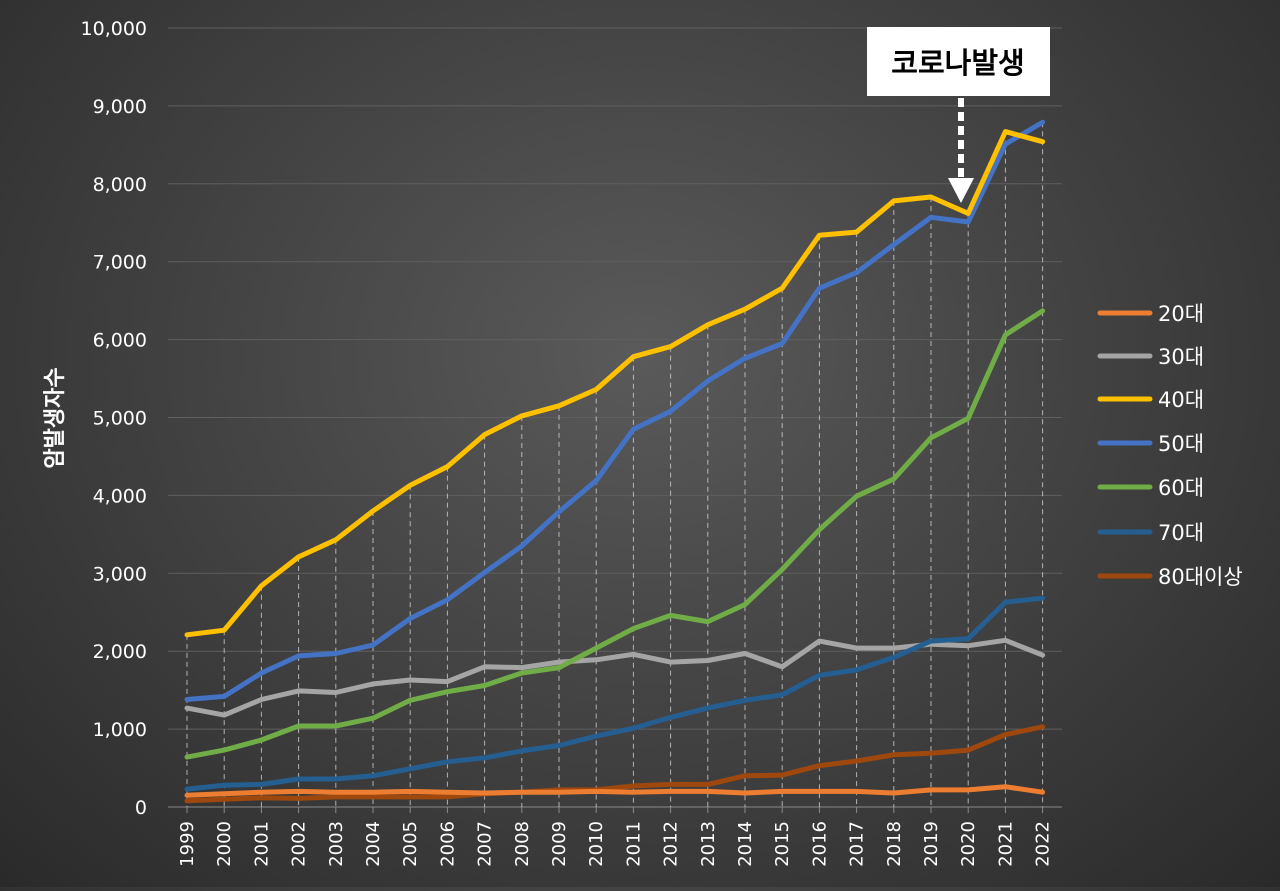  What do you see at coordinates (485, 844) in the screenshot?
I see `x-tick-label: 2007` at bounding box center [485, 844].